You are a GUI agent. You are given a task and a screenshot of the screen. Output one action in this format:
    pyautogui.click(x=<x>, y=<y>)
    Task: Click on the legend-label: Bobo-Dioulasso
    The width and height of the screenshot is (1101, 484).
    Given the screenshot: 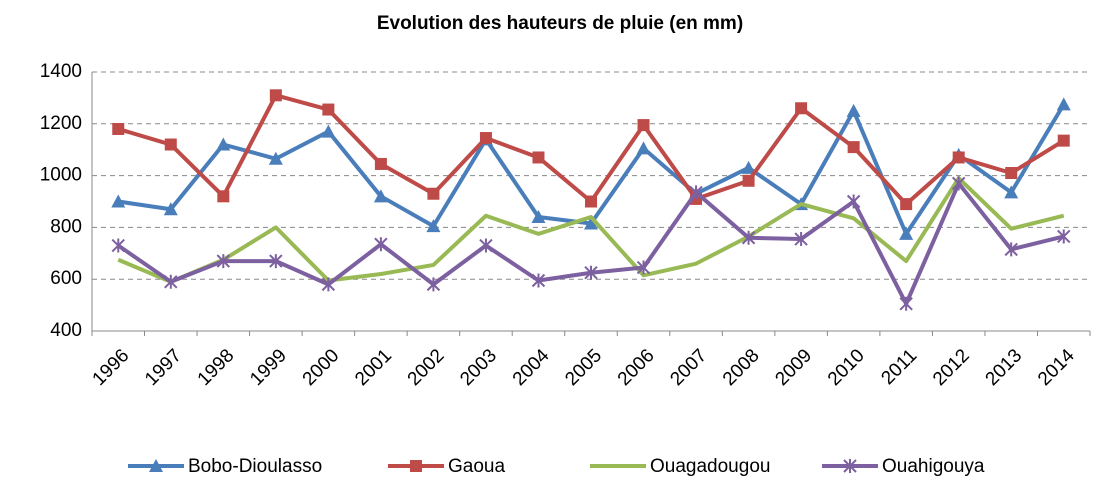 What is the action you would take?
    pyautogui.click(x=255, y=466)
    